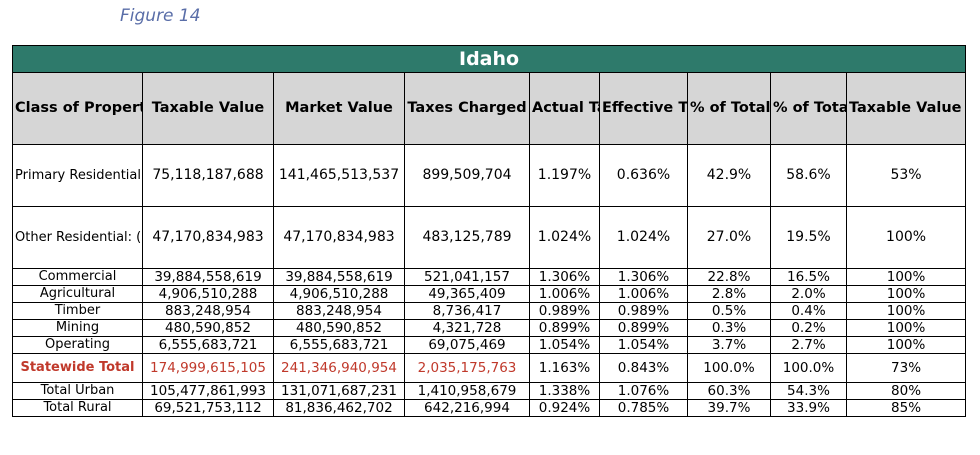 The image size is (980, 455). What do you see at coordinates (729, 237) in the screenshot?
I see `table-cell: 27.0%` at bounding box center [729, 237].